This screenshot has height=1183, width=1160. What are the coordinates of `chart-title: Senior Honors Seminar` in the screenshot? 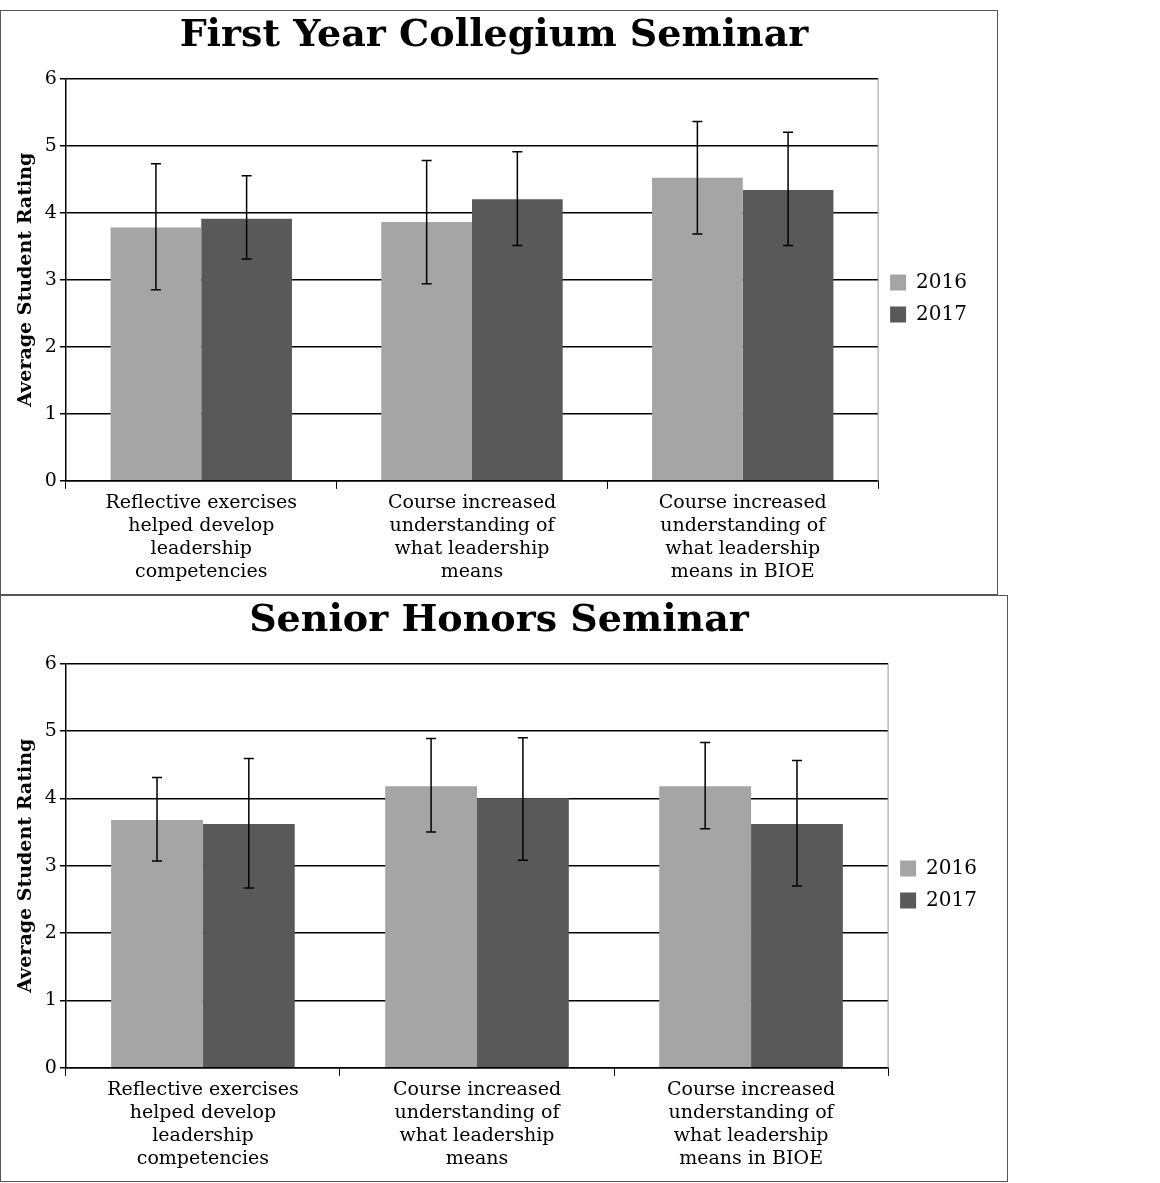 It's located at (499, 617).